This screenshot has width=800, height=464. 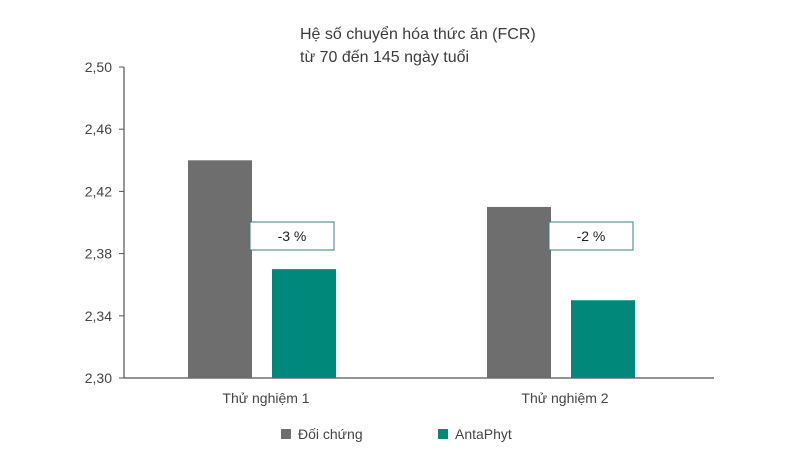 What do you see at coordinates (385, 57) in the screenshot?
I see `chart-title-line-2: từ 70 đến 145 ngày tuổi` at bounding box center [385, 57].